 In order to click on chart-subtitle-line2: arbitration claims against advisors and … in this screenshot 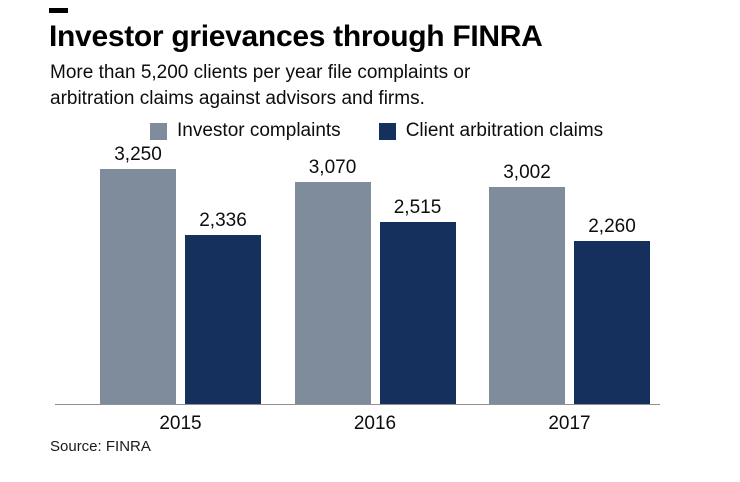, I will do `click(237, 98)`.